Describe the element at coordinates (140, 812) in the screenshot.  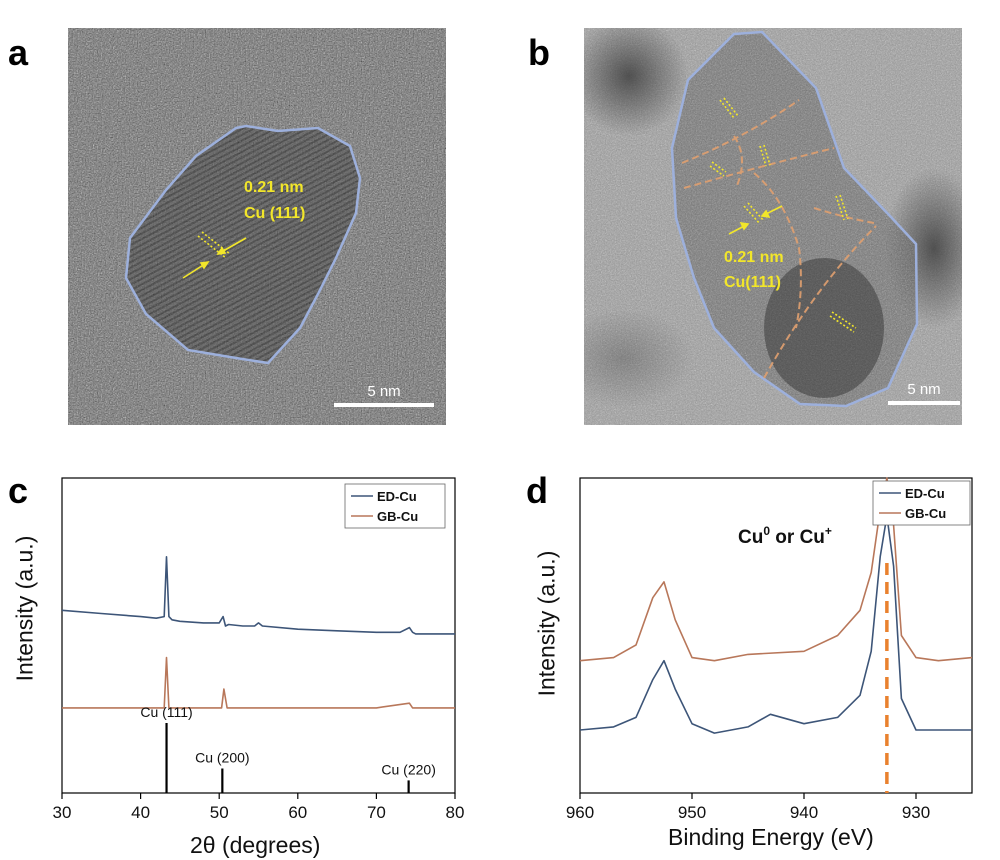
I see `x-tick-label-1: 40` at that location.